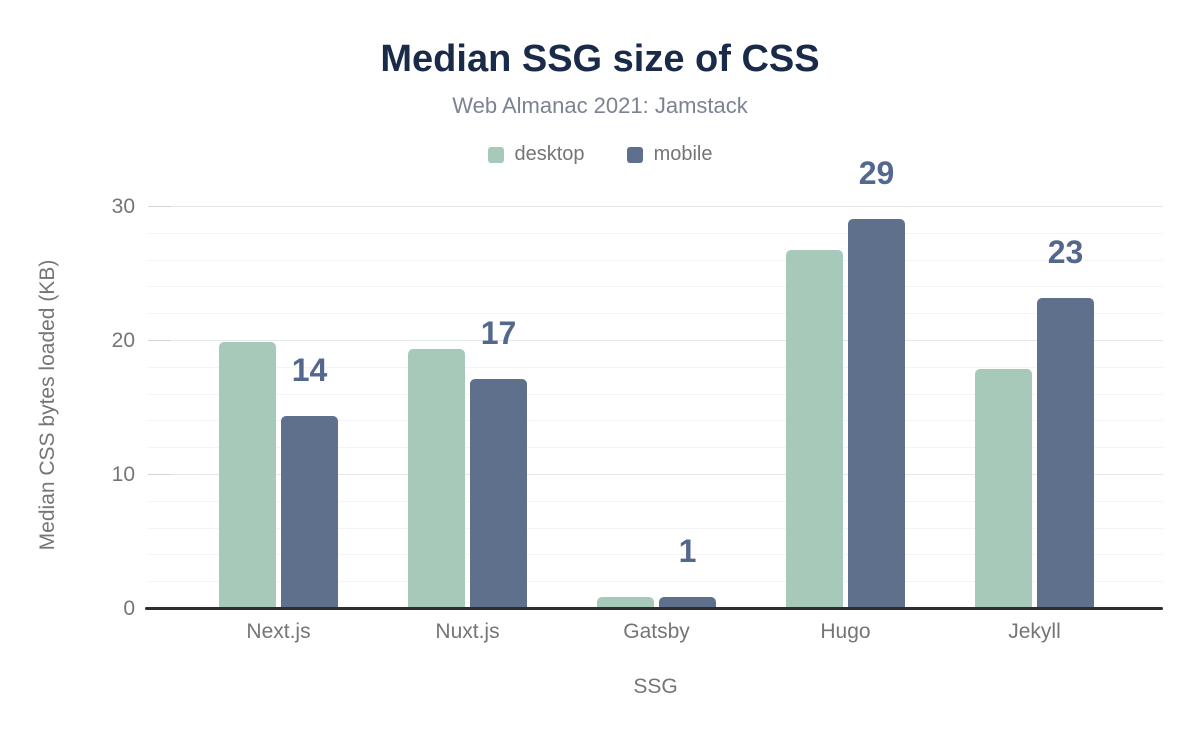 This screenshot has height=742, width=1200. Describe the element at coordinates (1065, 252) in the screenshot. I see `data-label-jekyll: 23` at that location.